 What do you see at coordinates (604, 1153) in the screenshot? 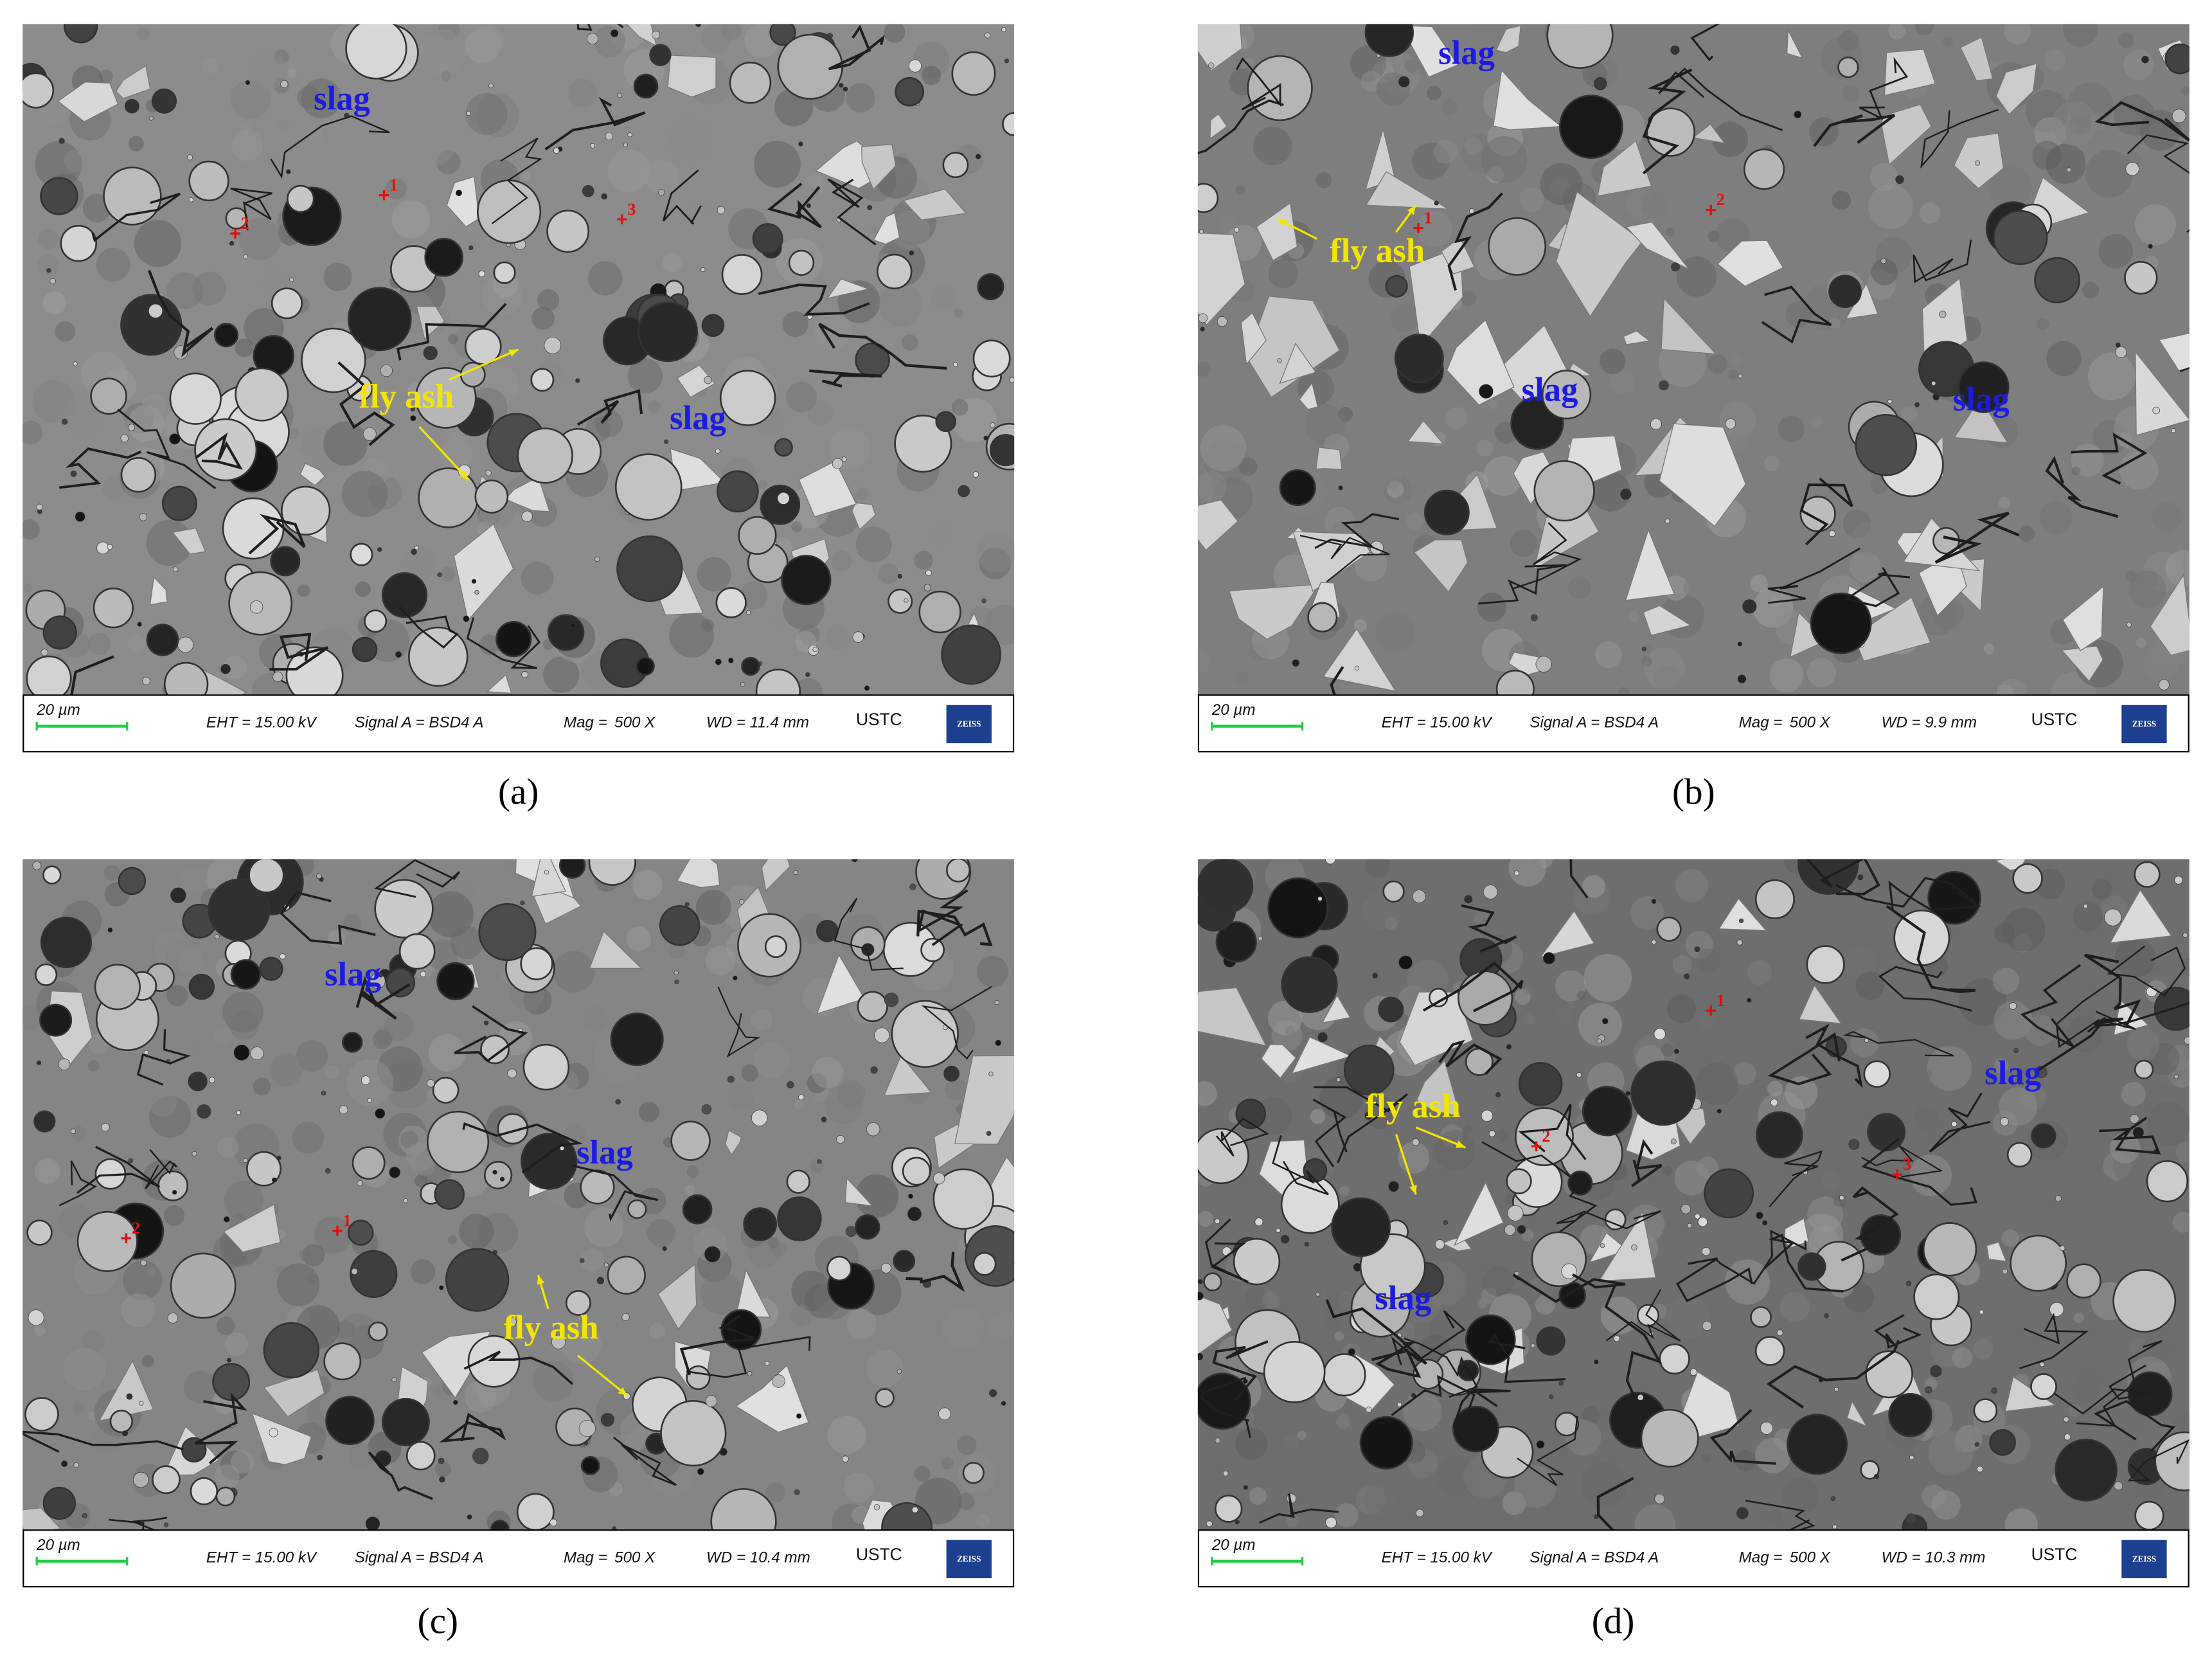
I see `slag-label: slag` at bounding box center [604, 1153].